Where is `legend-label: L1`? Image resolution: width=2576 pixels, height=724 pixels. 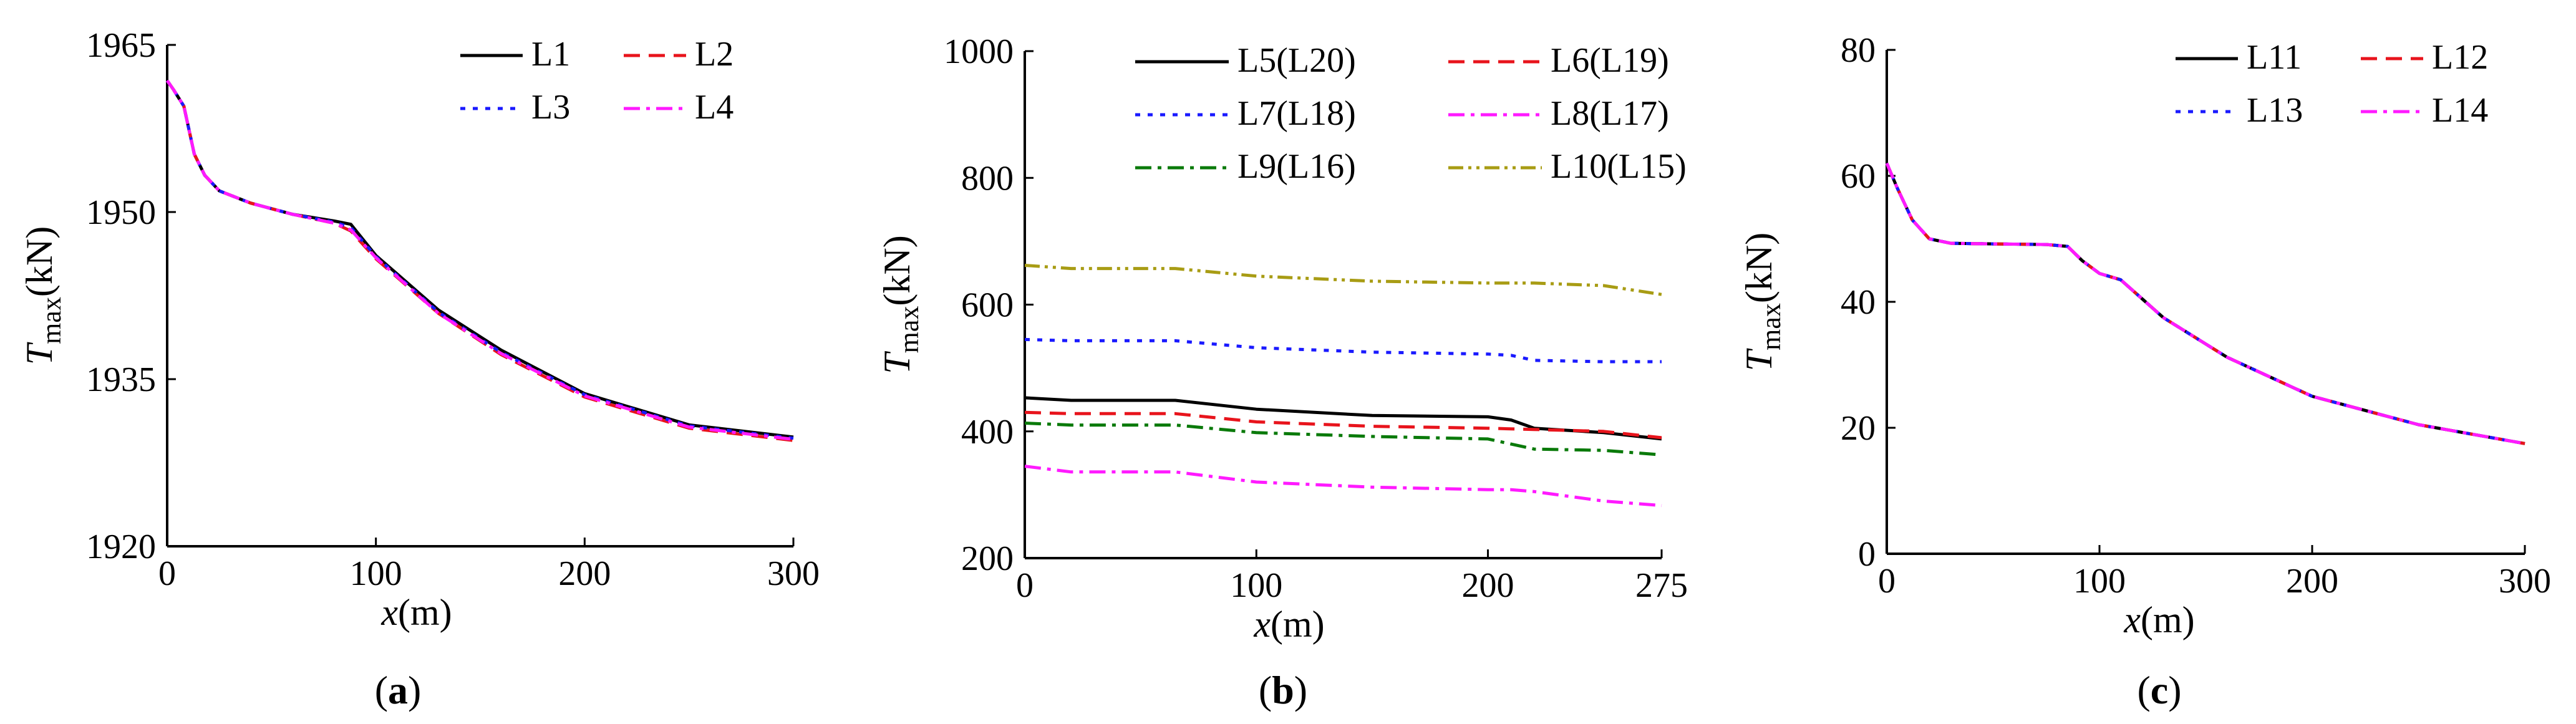 legend-label: L1 is located at coordinates (550, 55).